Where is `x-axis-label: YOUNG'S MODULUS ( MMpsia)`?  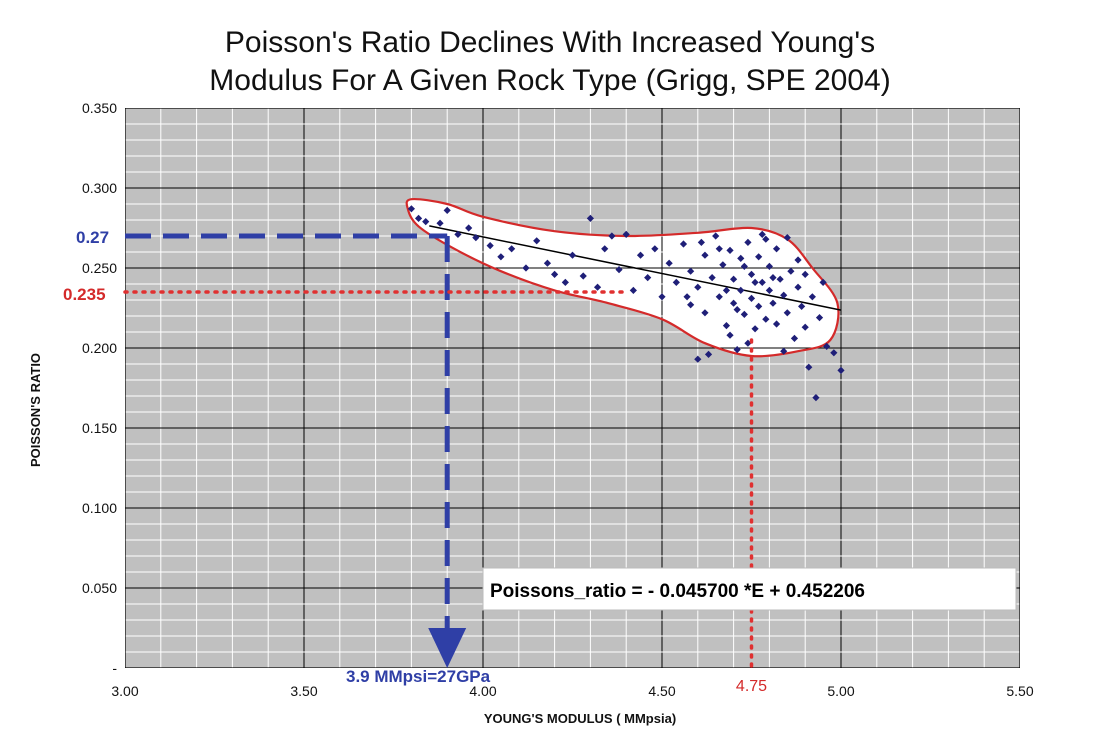 x-axis-label: YOUNG'S MODULUS ( MMpsia) is located at coordinates (580, 718).